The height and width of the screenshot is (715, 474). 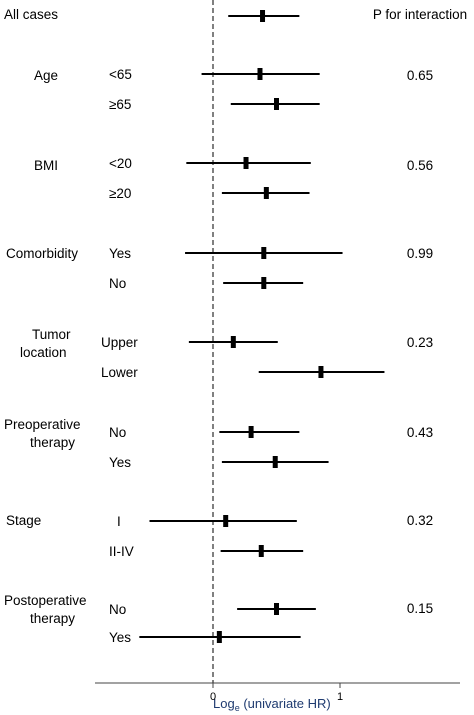 What do you see at coordinates (46, 165) in the screenshot?
I see `group-label: BMI` at bounding box center [46, 165].